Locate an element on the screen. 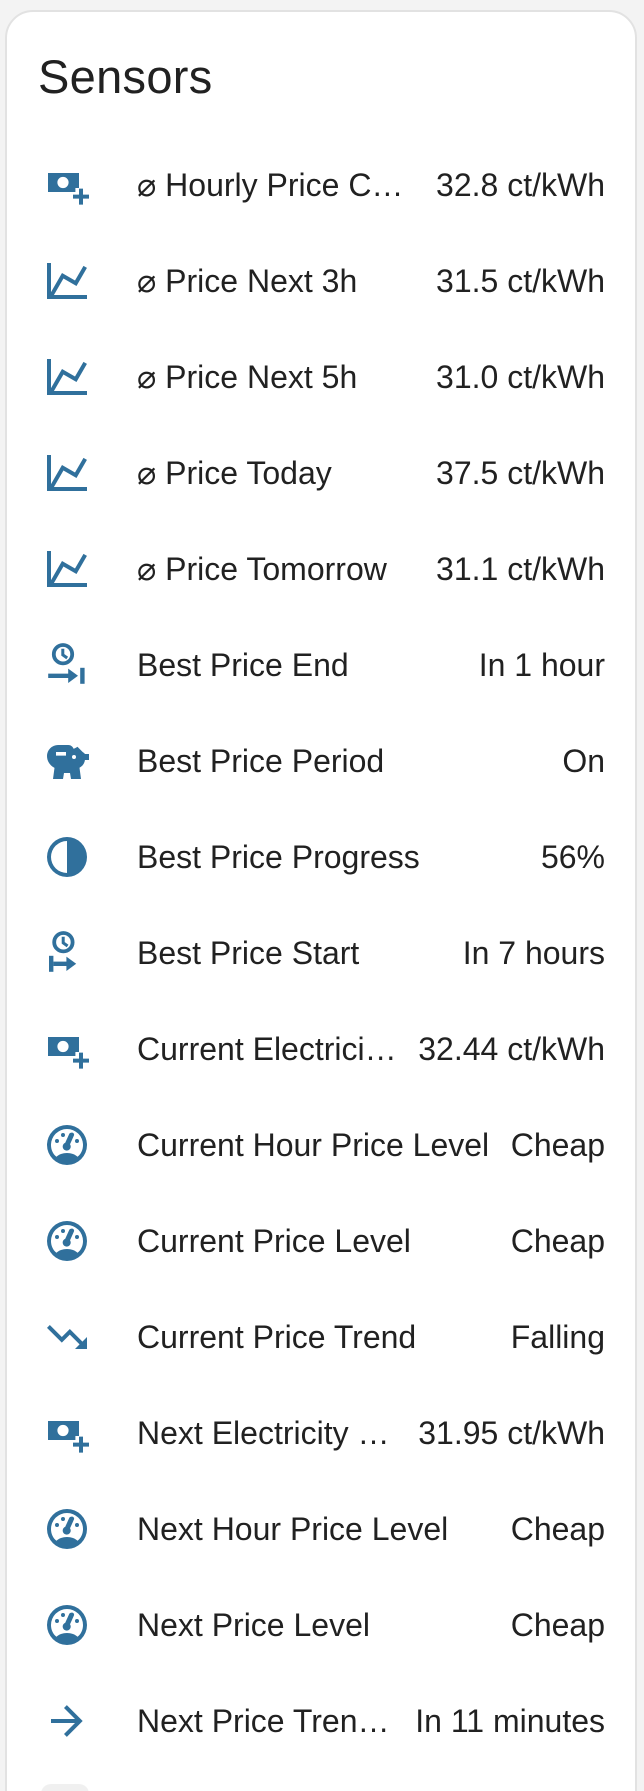  sensor-row: ⌀ Hourly Price Current 32.8 ct/kWh is located at coordinates (321, 185).